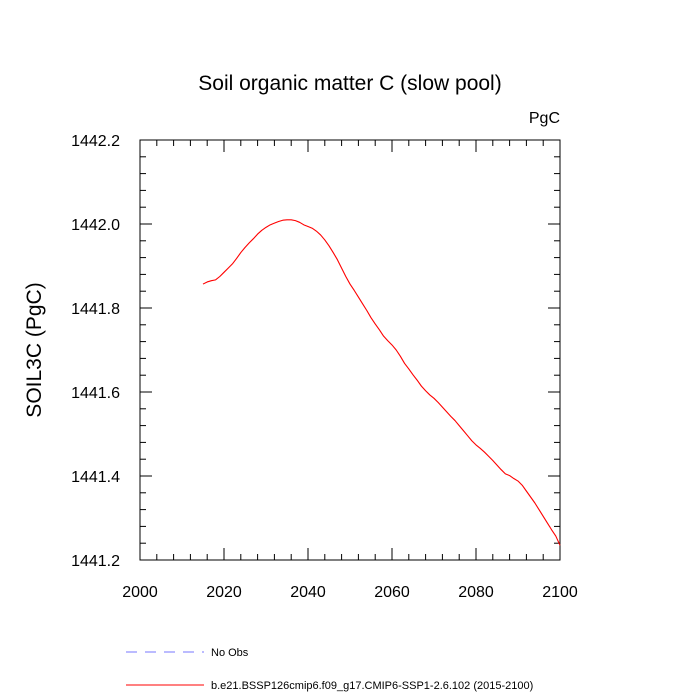  What do you see at coordinates (95, 225) in the screenshot?
I see `y-tick-label: 1442.0` at bounding box center [95, 225].